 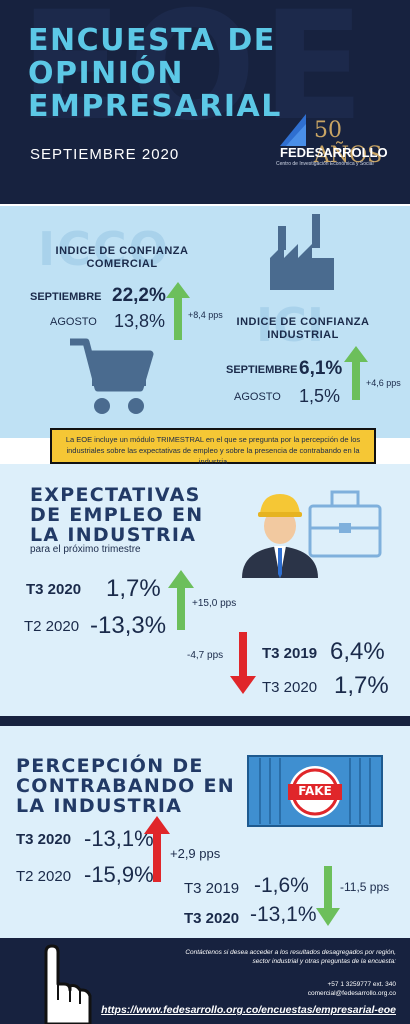 I want to click on smuggling-b-label2: T3 2020, so click(x=212, y=918).